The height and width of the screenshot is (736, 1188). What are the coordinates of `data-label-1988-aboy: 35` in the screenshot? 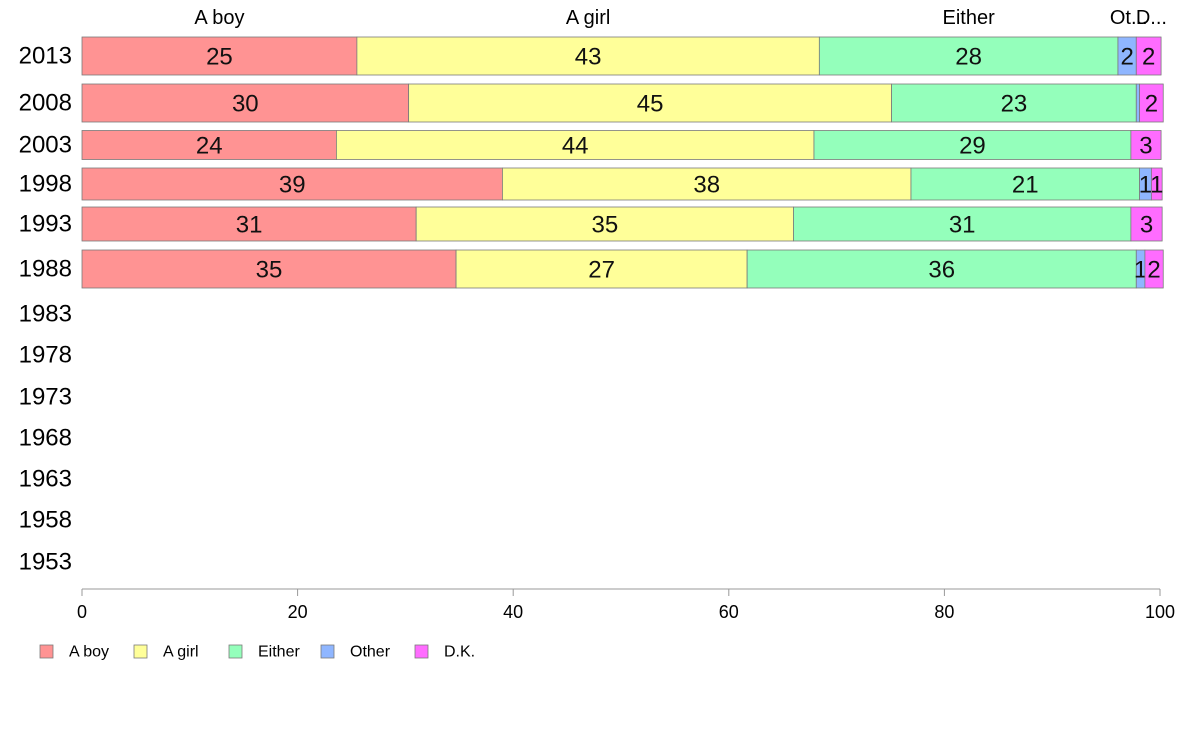 It's located at (269, 270).